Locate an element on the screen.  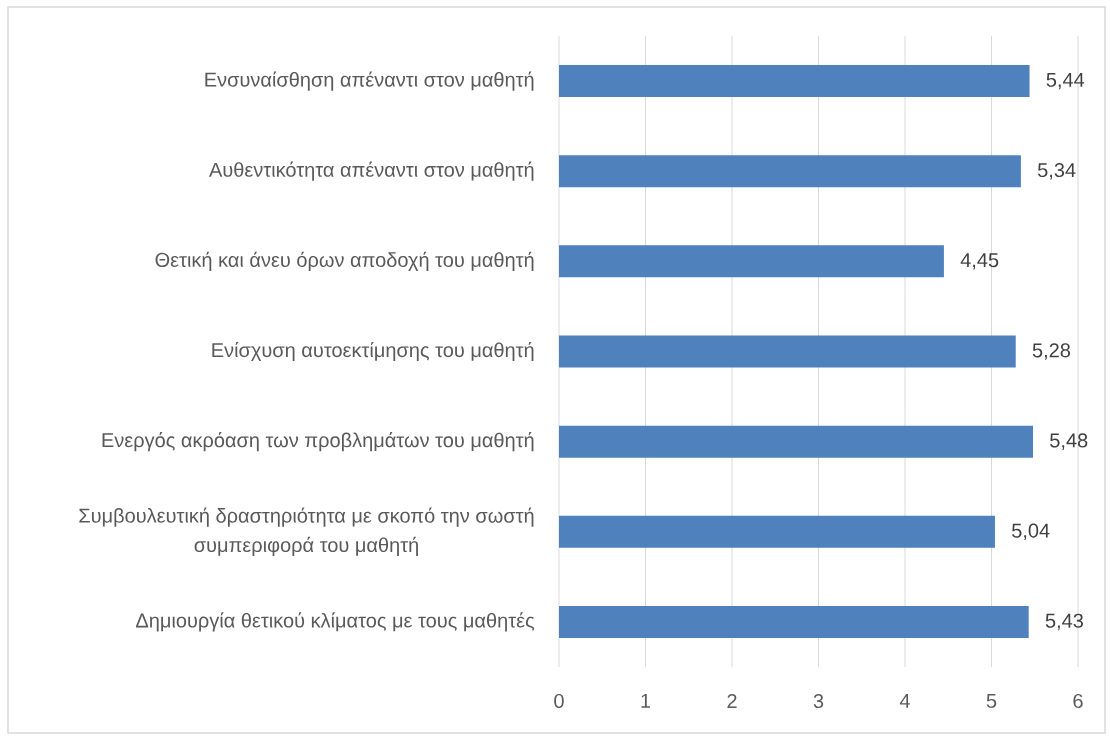
data-label: 5,43 is located at coordinates (1064, 622).